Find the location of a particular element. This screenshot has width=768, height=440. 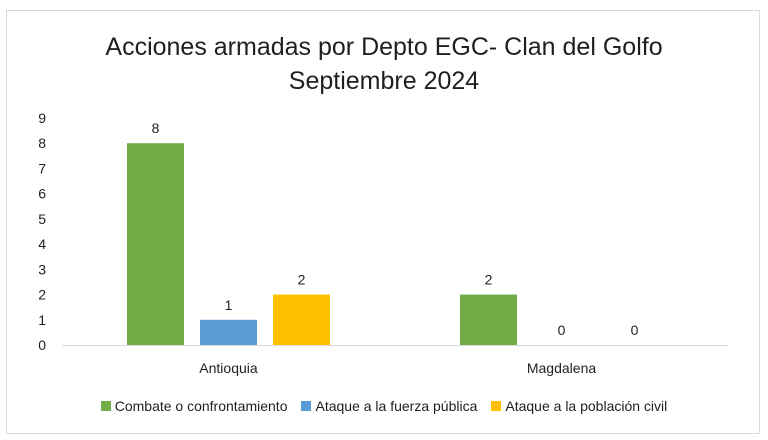

y-tick-label: 0 is located at coordinates (42, 345).